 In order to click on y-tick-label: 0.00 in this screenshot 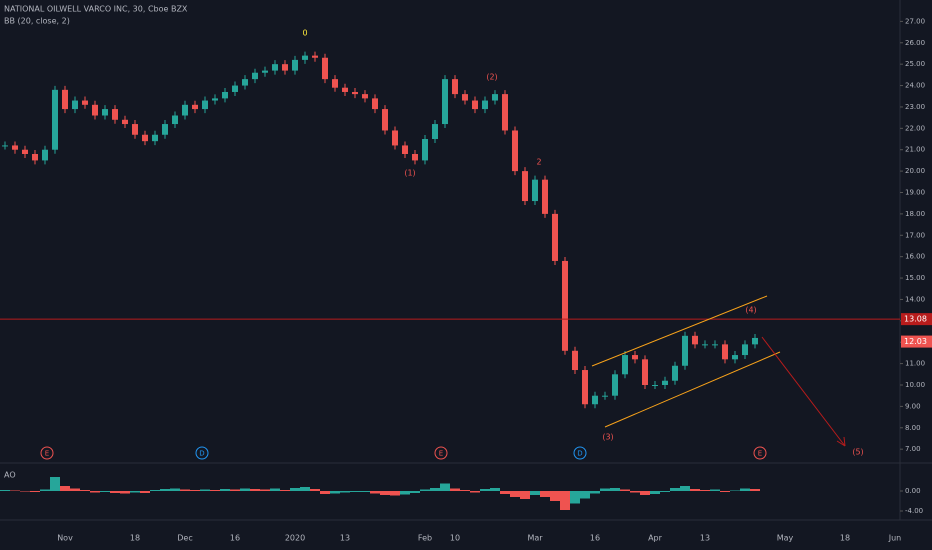, I will do `click(913, 491)`.